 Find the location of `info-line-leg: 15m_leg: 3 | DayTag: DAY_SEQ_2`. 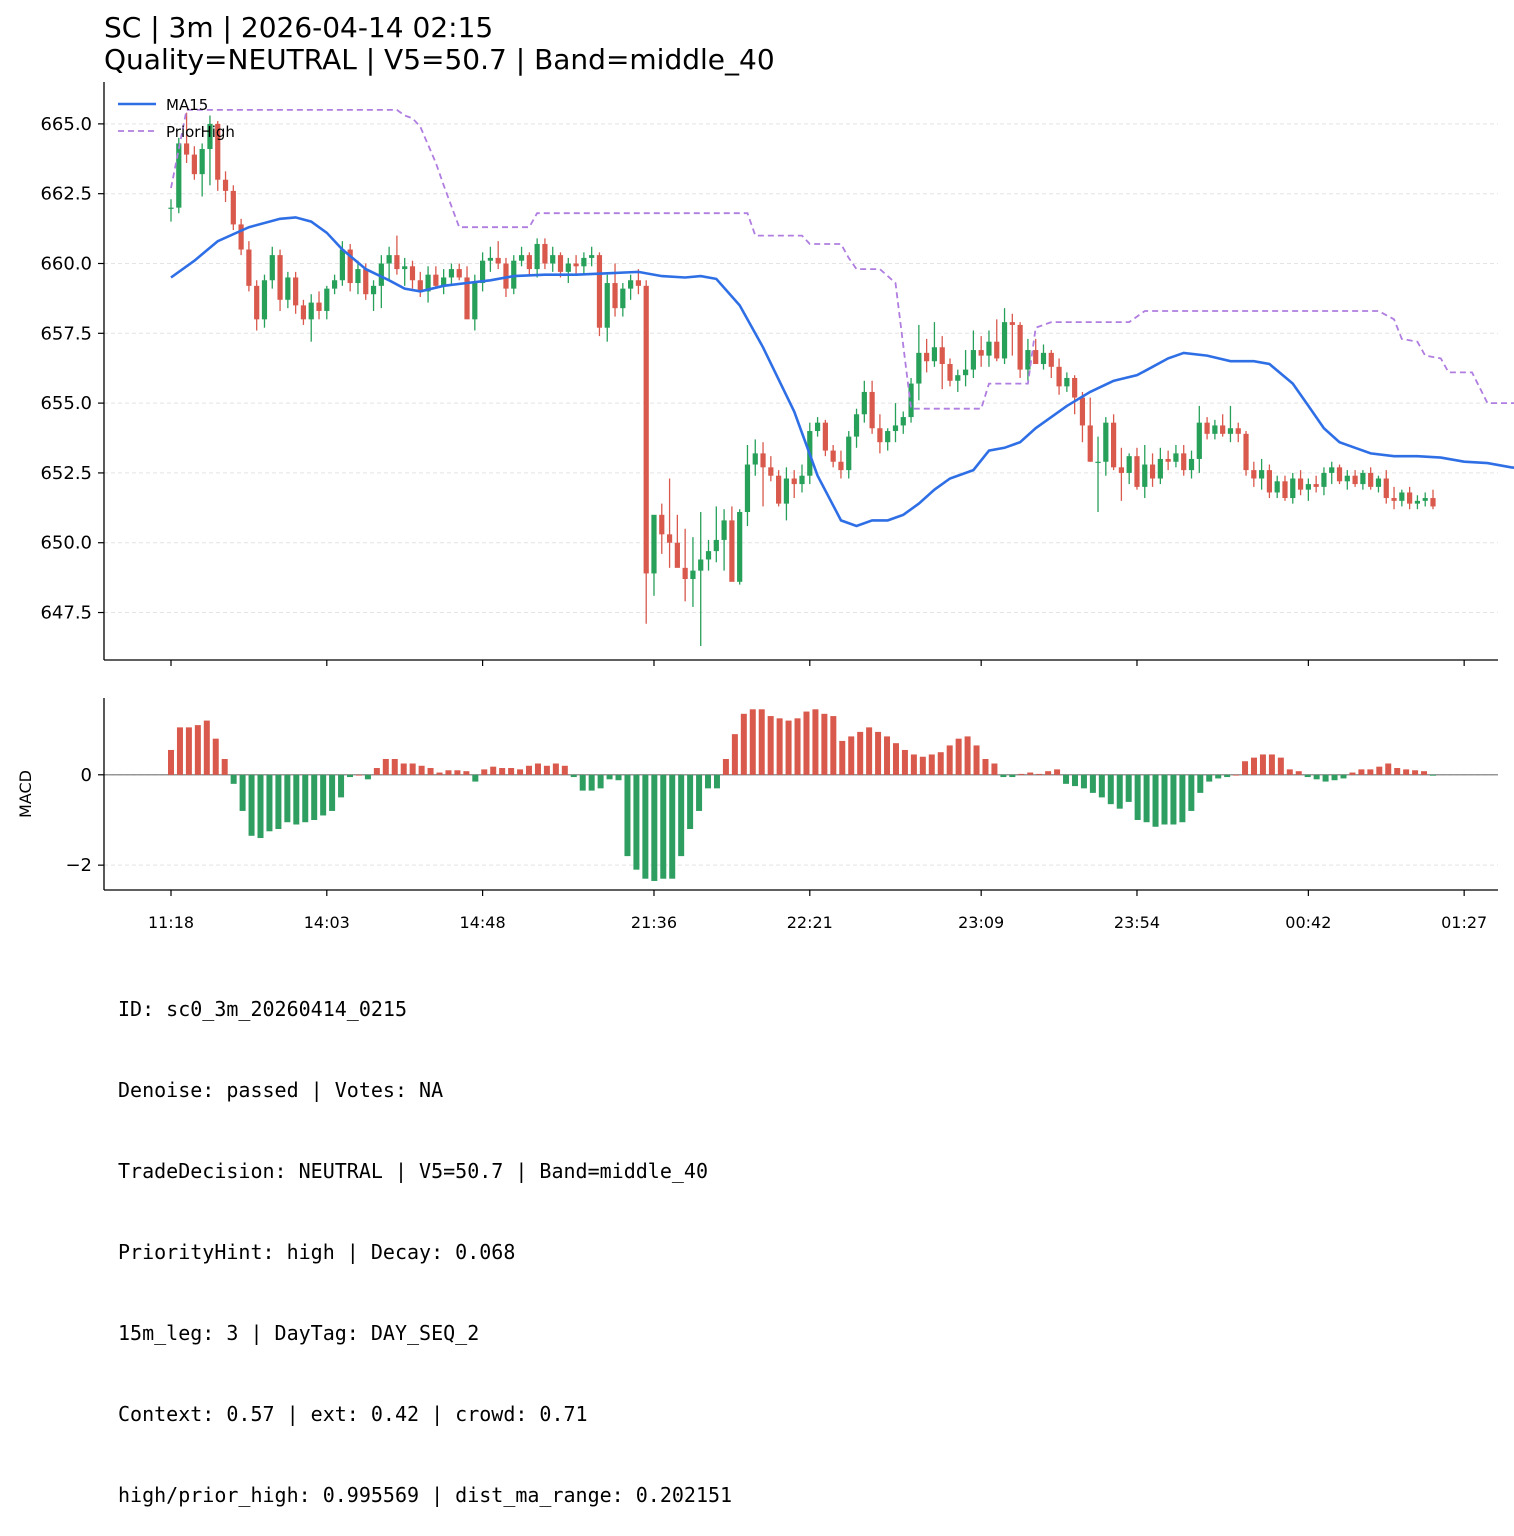

info-line-leg: 15m_leg: 3 | DayTag: DAY_SEQ_2 is located at coordinates (299, 1333).